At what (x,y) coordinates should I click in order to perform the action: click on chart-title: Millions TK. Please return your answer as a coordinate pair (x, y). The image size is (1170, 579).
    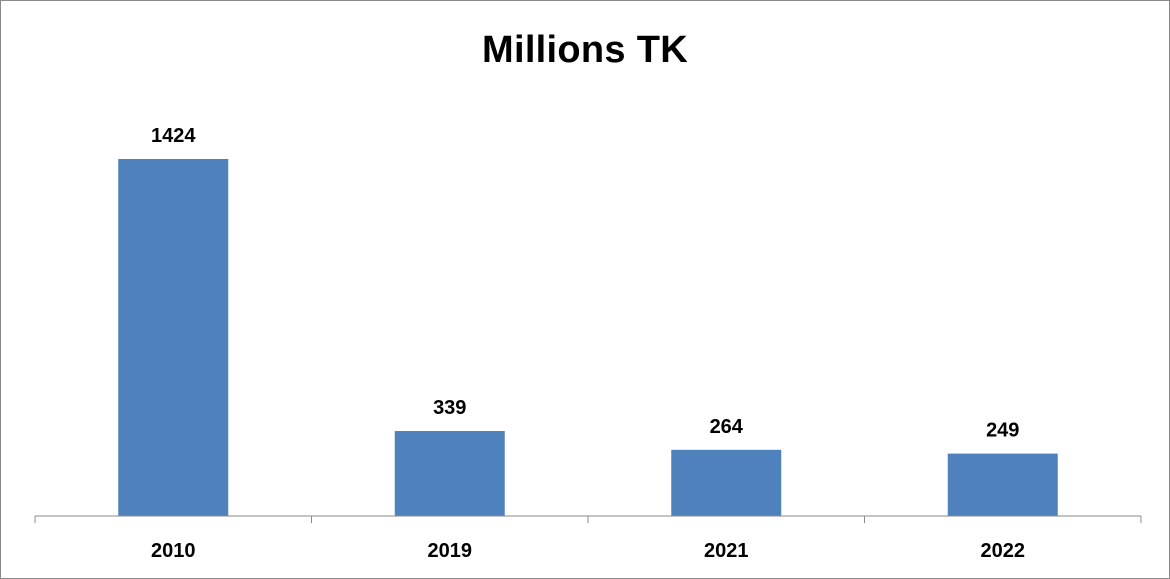
    Looking at the image, I should click on (585, 50).